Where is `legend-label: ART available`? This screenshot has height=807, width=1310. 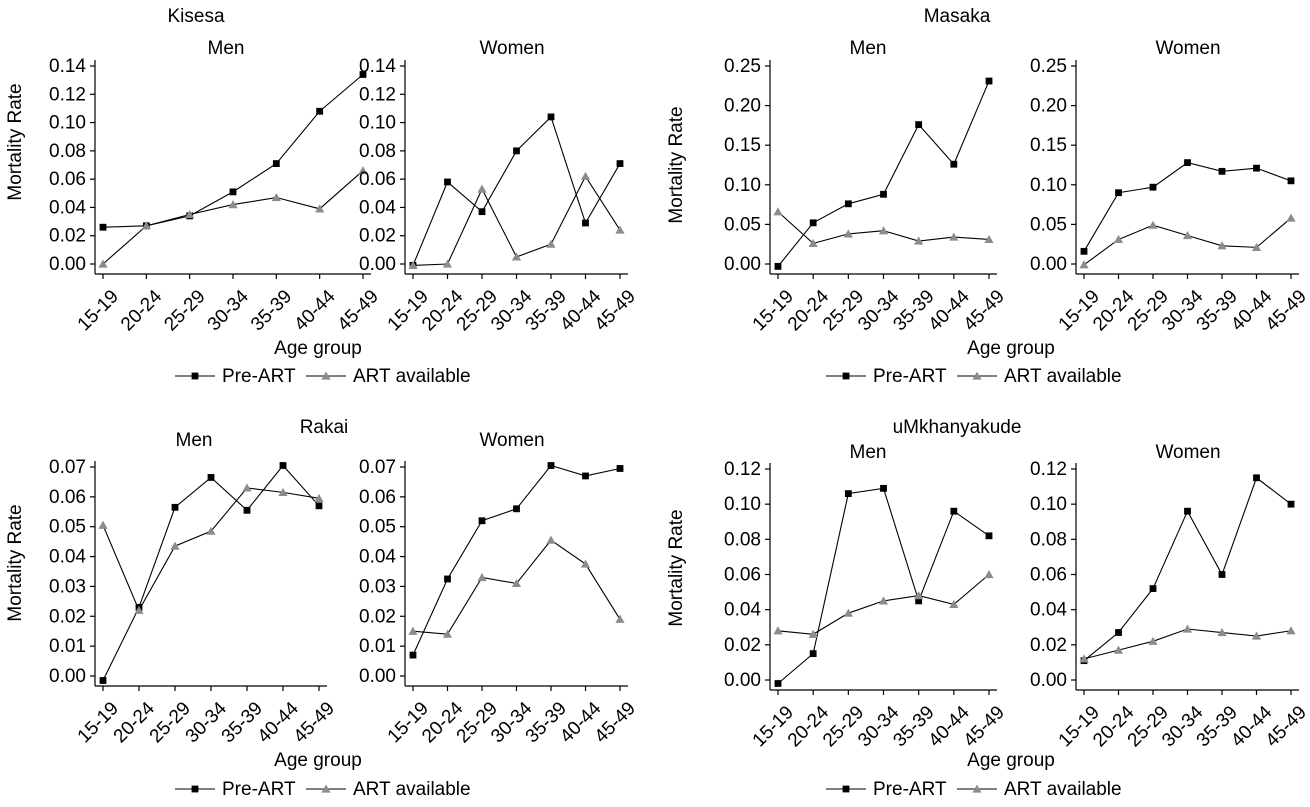 legend-label: ART available is located at coordinates (1063, 789).